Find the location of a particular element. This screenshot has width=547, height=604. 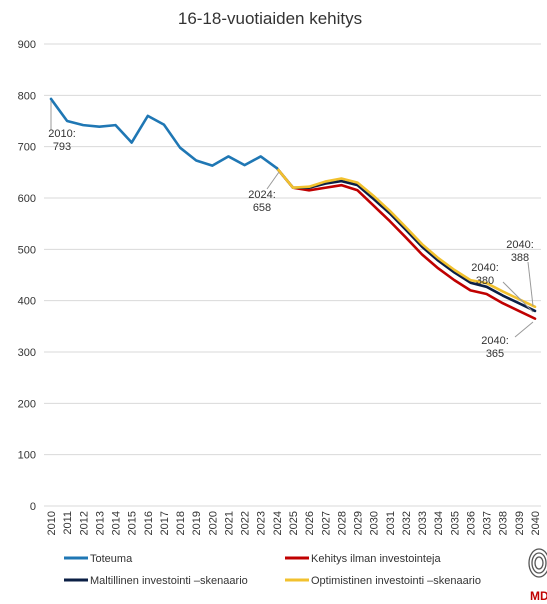

x-tick-label: 2019 is located at coordinates (197, 523).